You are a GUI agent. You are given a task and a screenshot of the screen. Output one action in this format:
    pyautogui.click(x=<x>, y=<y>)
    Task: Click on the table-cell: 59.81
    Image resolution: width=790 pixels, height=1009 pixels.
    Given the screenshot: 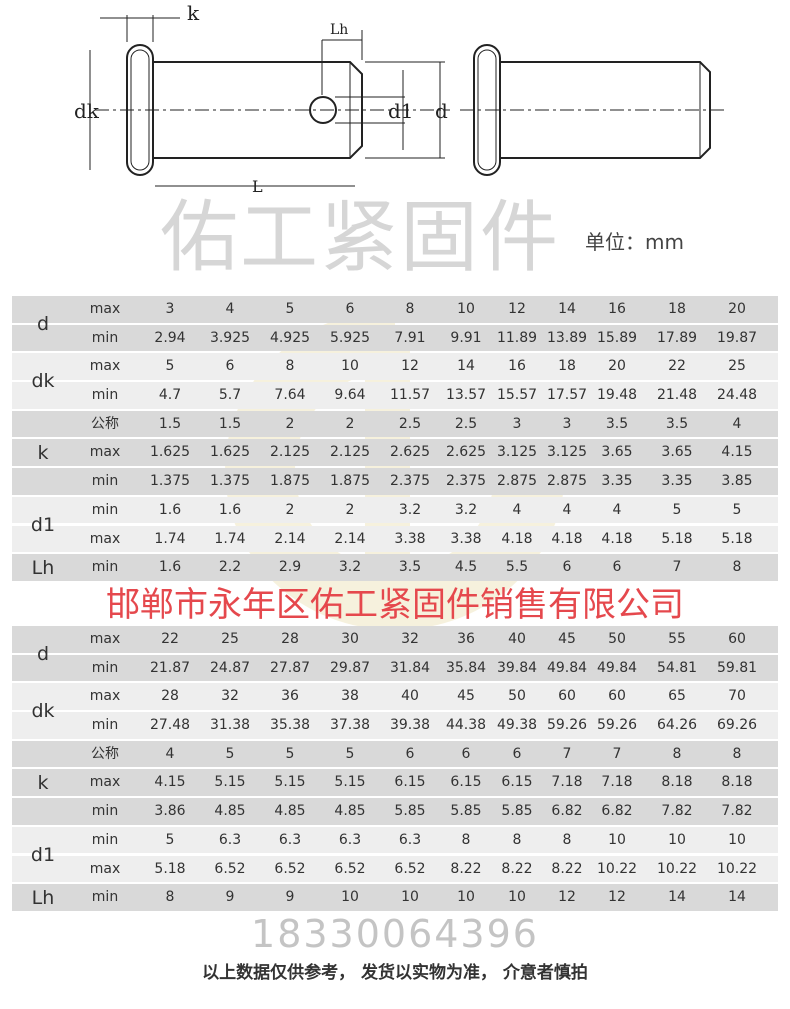 What is the action you would take?
    pyautogui.click(x=737, y=667)
    